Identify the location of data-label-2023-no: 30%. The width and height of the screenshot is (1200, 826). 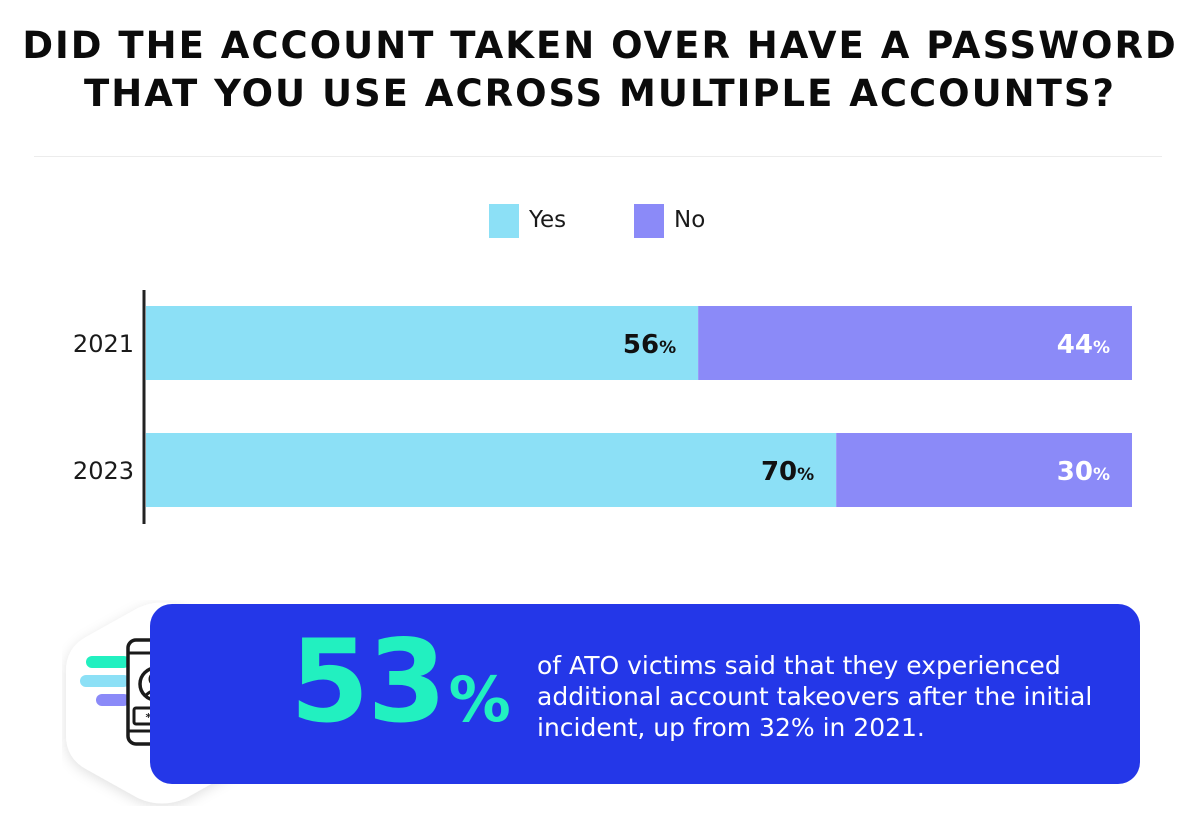
(1083, 472).